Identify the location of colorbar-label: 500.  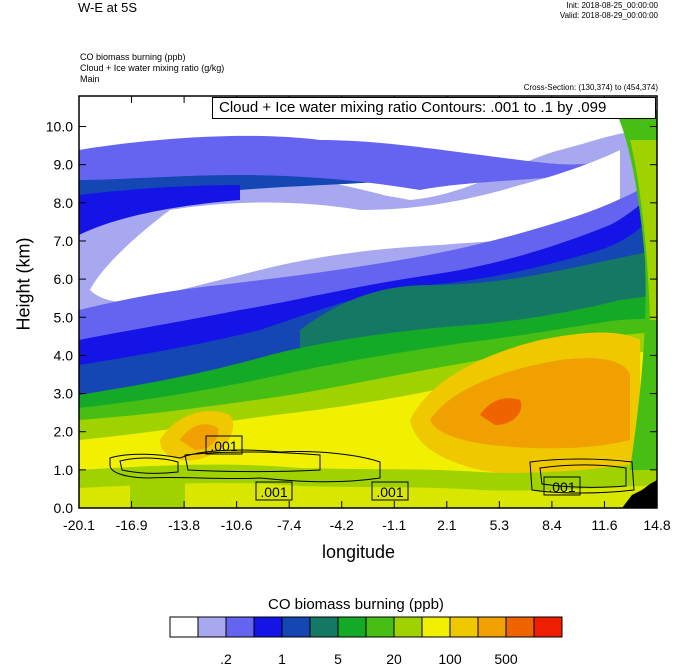
(506, 659).